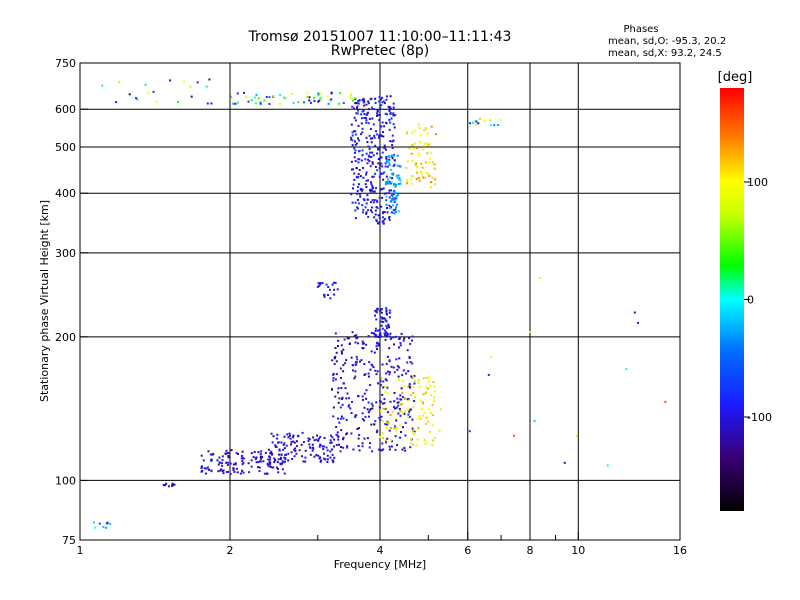  What do you see at coordinates (69, 540) in the screenshot?
I see `y-tick-label: 75` at bounding box center [69, 540].